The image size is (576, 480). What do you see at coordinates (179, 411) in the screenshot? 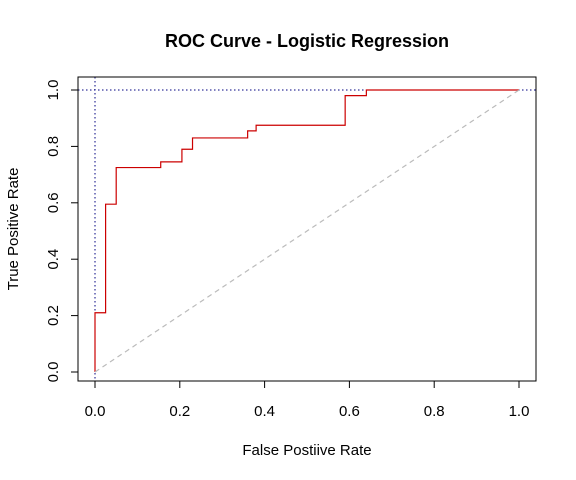
I see `x-tick-label: 0.2` at bounding box center [179, 411].